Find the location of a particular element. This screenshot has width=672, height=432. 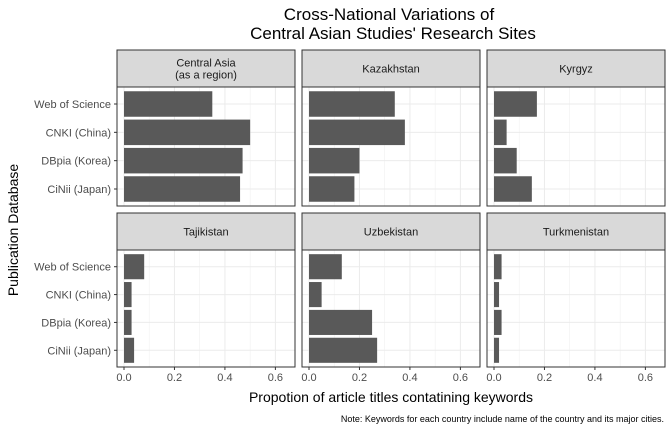

chart-title-line-2: Central Asian Studies' Research Sites is located at coordinates (393, 33).